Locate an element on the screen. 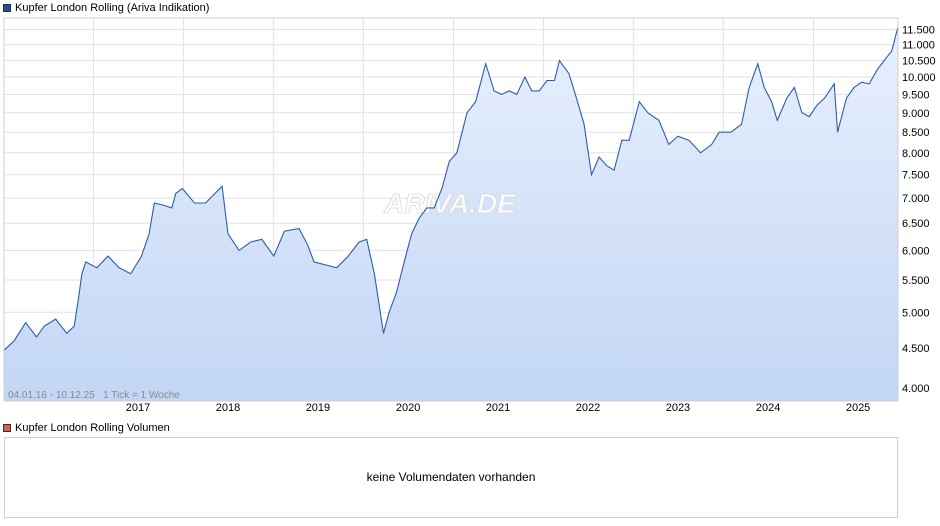 Image resolution: width=940 pixels, height=526 pixels. x-tick-label: 2019 is located at coordinates (318, 407).